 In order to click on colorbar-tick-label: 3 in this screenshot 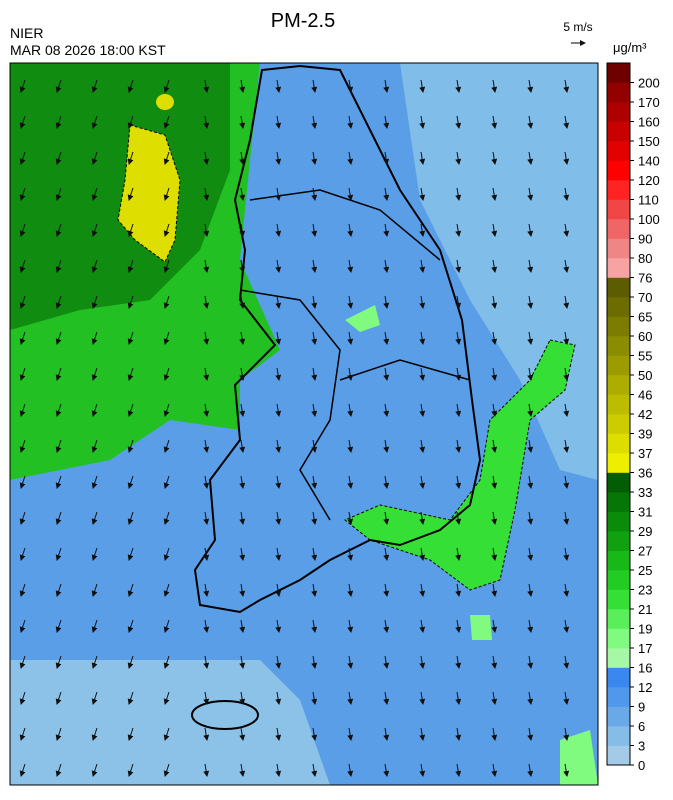, I will do `click(641, 746)`.